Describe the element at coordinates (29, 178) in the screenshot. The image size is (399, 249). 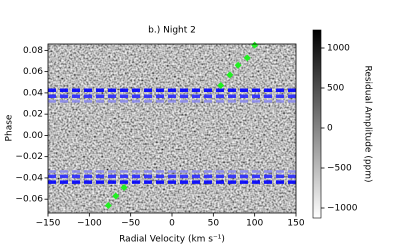
I see `y-tick-label: −0.04` at that location.